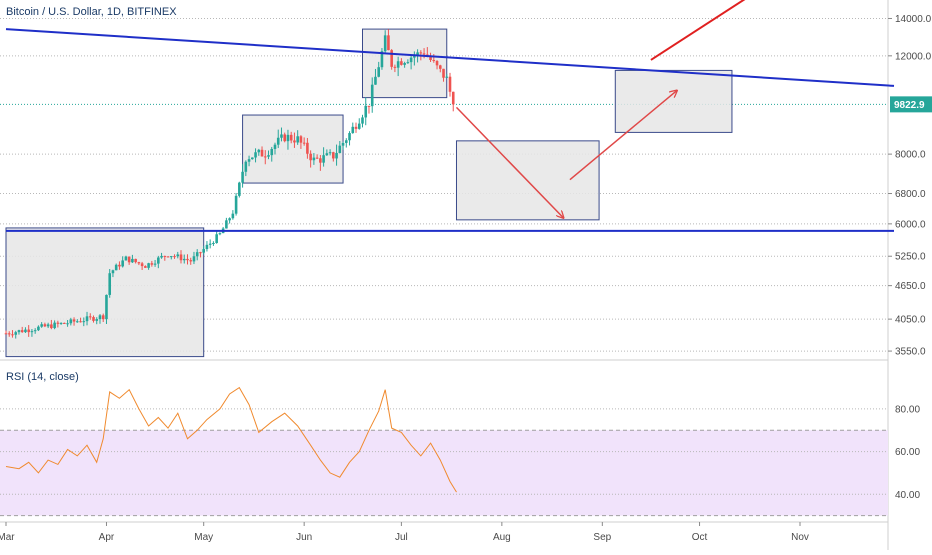 This screenshot has height=555, width=932. Describe the element at coordinates (800, 537) in the screenshot. I see `time-tick-label: Nov` at that location.